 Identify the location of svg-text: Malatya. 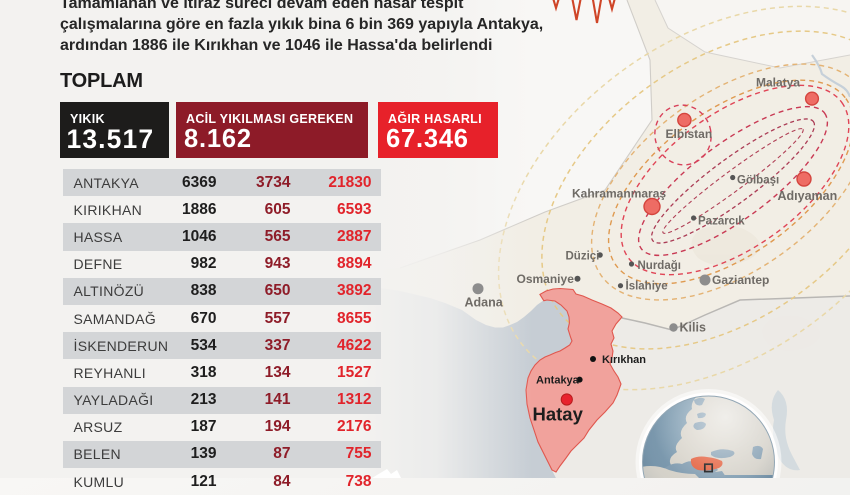
(778, 83).